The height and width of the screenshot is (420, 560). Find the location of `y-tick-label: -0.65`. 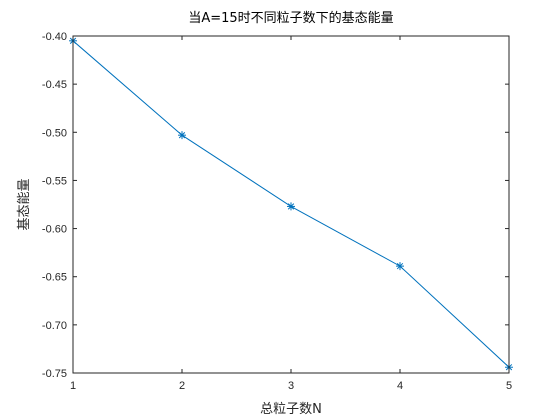

y-tick-label: -0.65 is located at coordinates (54, 278).